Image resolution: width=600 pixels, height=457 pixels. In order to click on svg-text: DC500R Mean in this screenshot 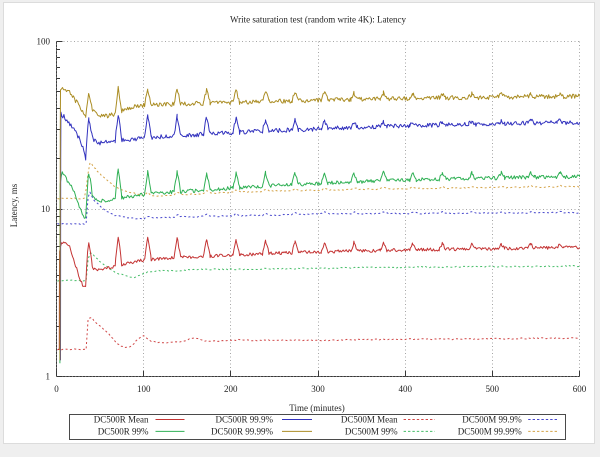, I will do `click(121, 420)`.